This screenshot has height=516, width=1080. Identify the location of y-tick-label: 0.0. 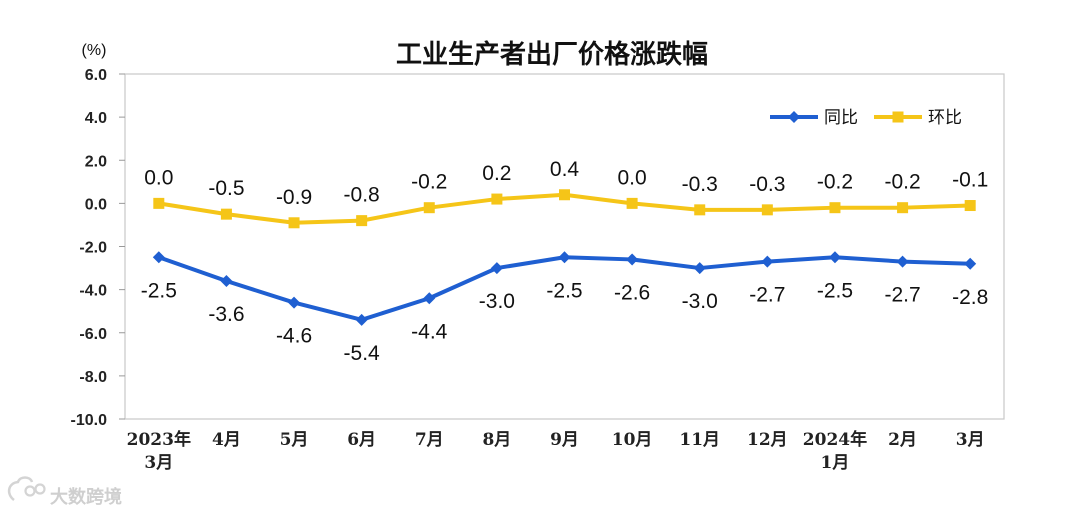
(96, 204).